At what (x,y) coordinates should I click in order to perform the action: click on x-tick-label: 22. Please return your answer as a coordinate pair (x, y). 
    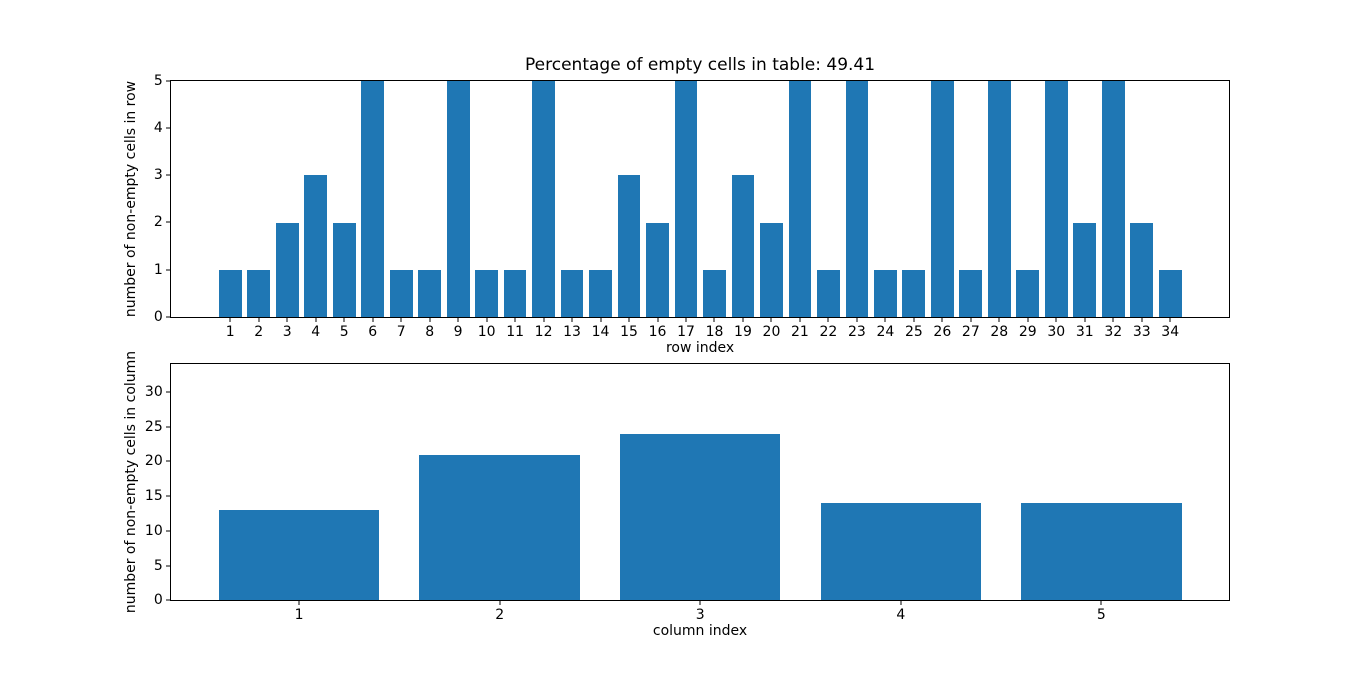
    Looking at the image, I should click on (828, 332).